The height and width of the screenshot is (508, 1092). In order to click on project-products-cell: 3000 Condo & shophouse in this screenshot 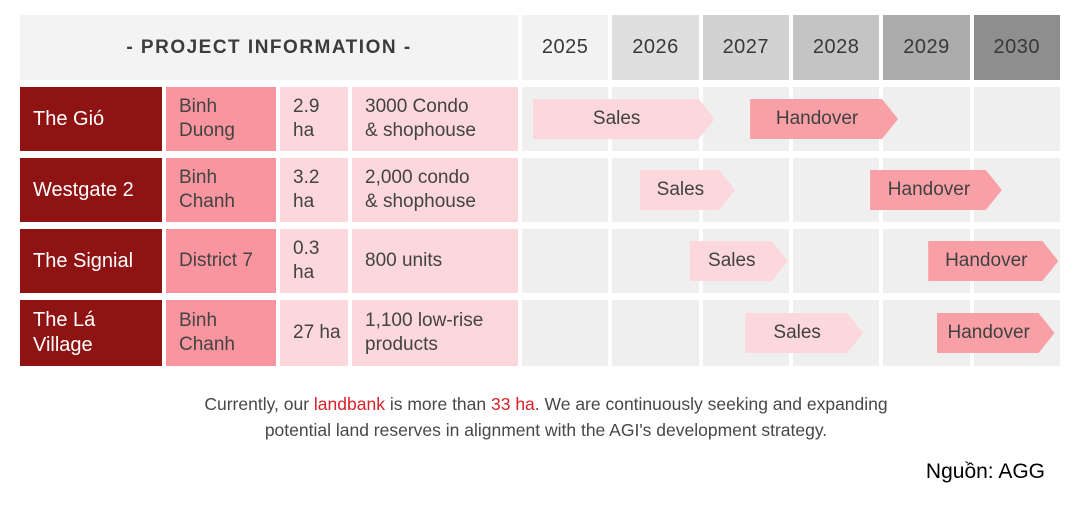, I will do `click(435, 119)`.